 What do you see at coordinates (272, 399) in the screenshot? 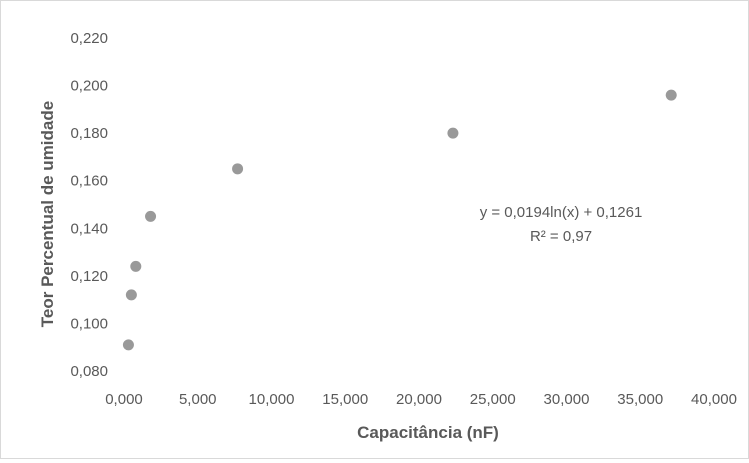
I see `x-tick-label: 10,000` at bounding box center [272, 399].